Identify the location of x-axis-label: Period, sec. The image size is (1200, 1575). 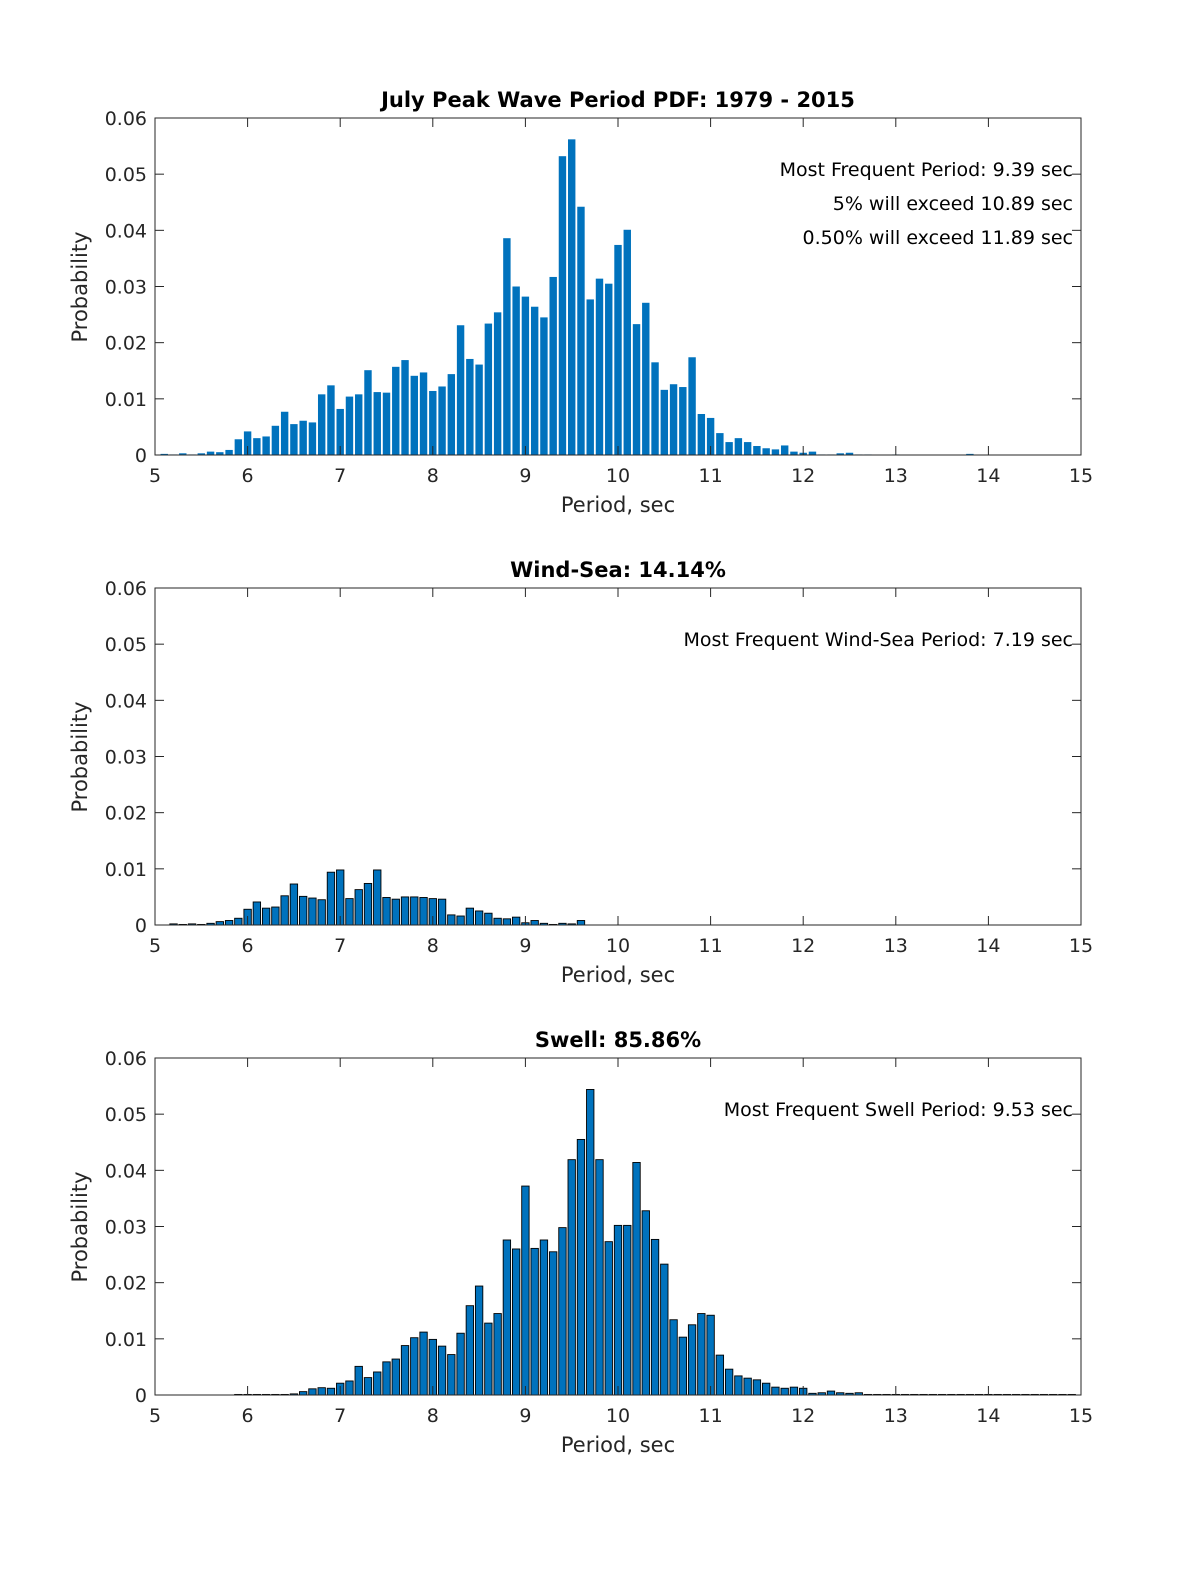
(618, 1445).